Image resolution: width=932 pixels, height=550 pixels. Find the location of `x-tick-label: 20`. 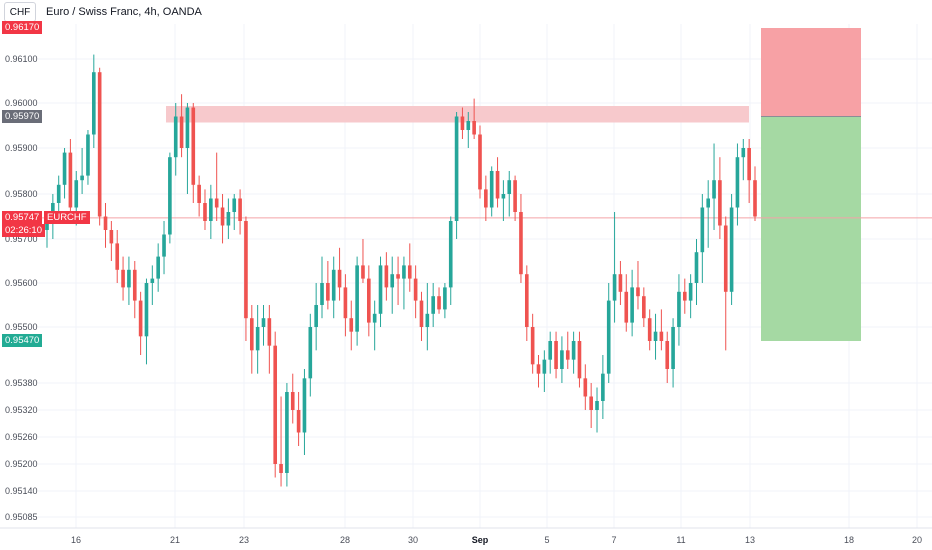

x-tick-label: 20 is located at coordinates (917, 540).